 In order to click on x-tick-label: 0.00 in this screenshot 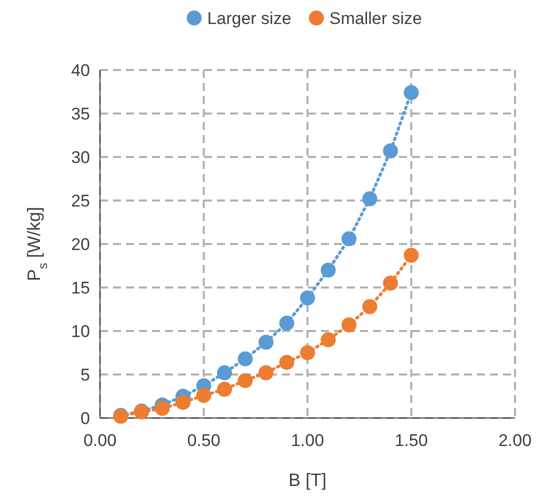, I will do `click(100, 440)`.